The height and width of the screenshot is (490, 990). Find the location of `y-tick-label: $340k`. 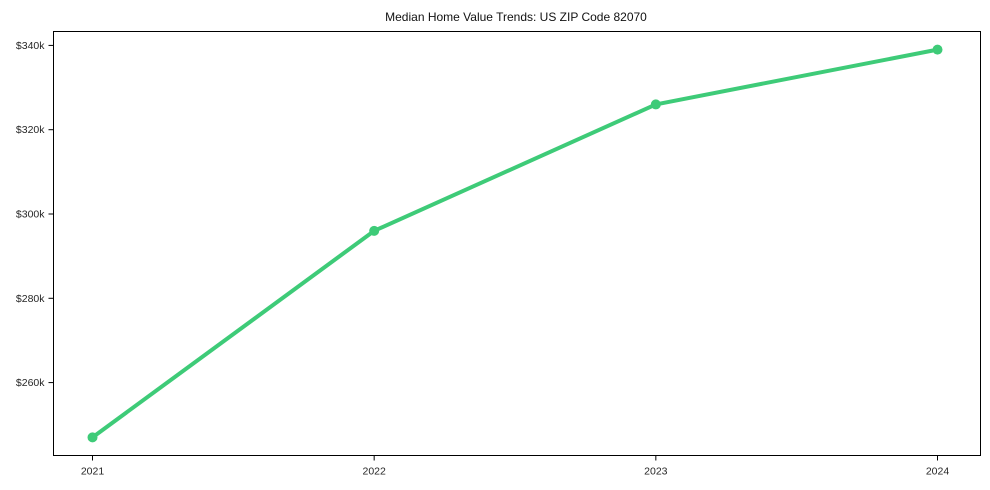

y-tick-label: $340k is located at coordinates (30, 46).